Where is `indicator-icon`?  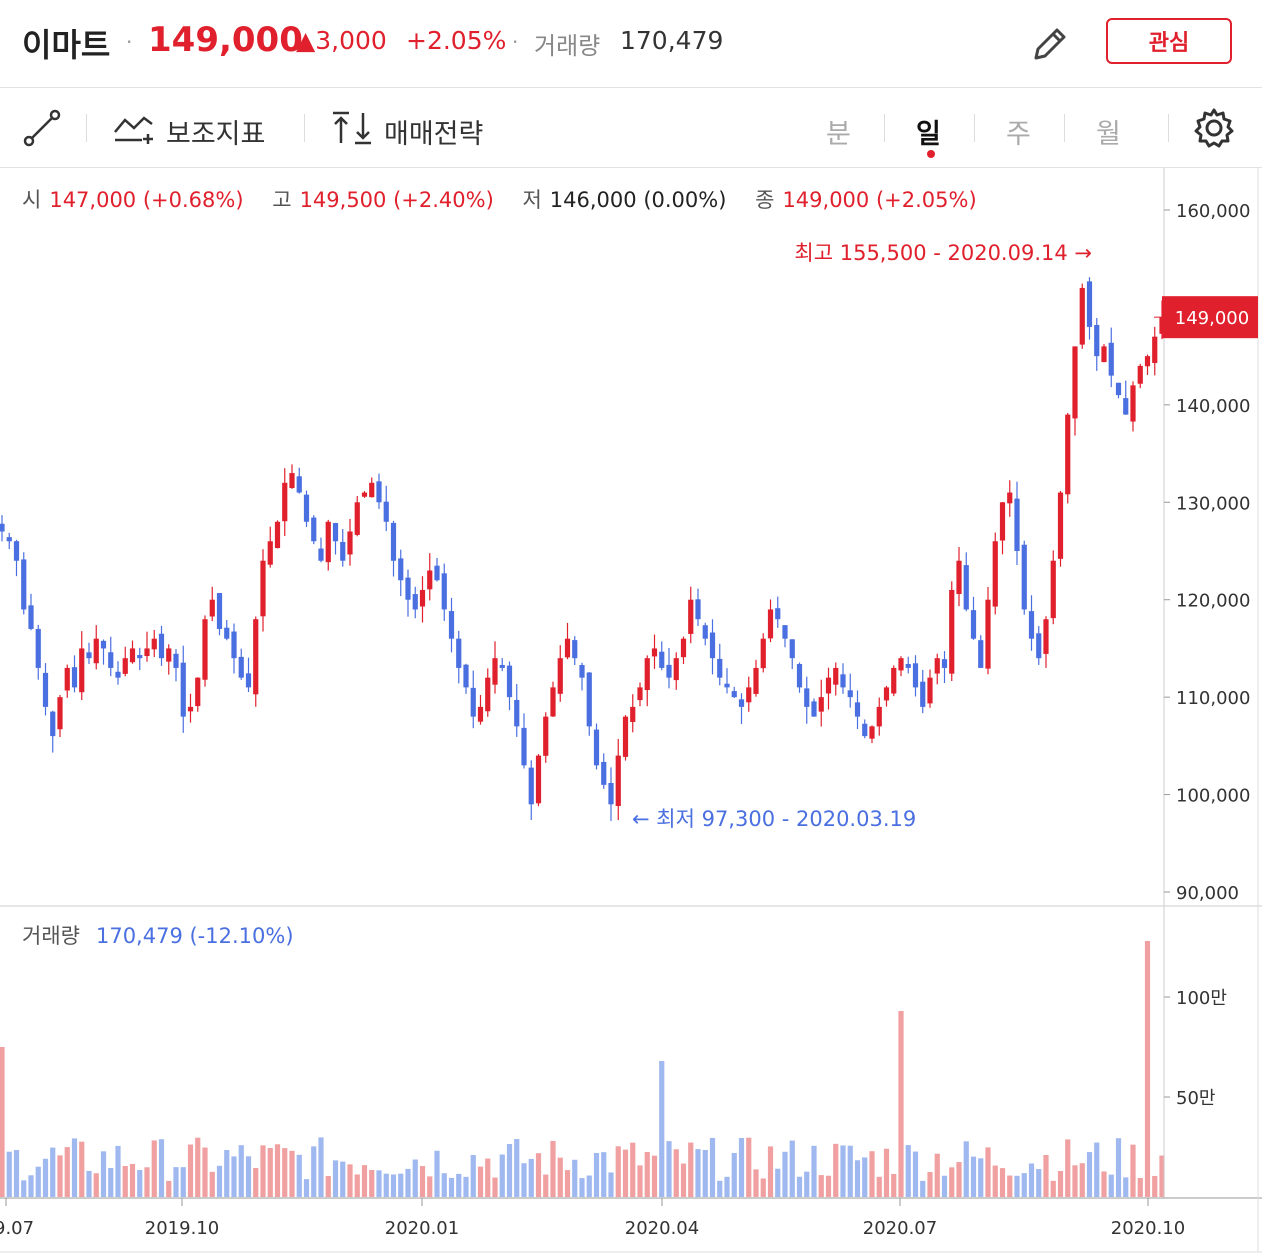
indicator-icon is located at coordinates (134, 128).